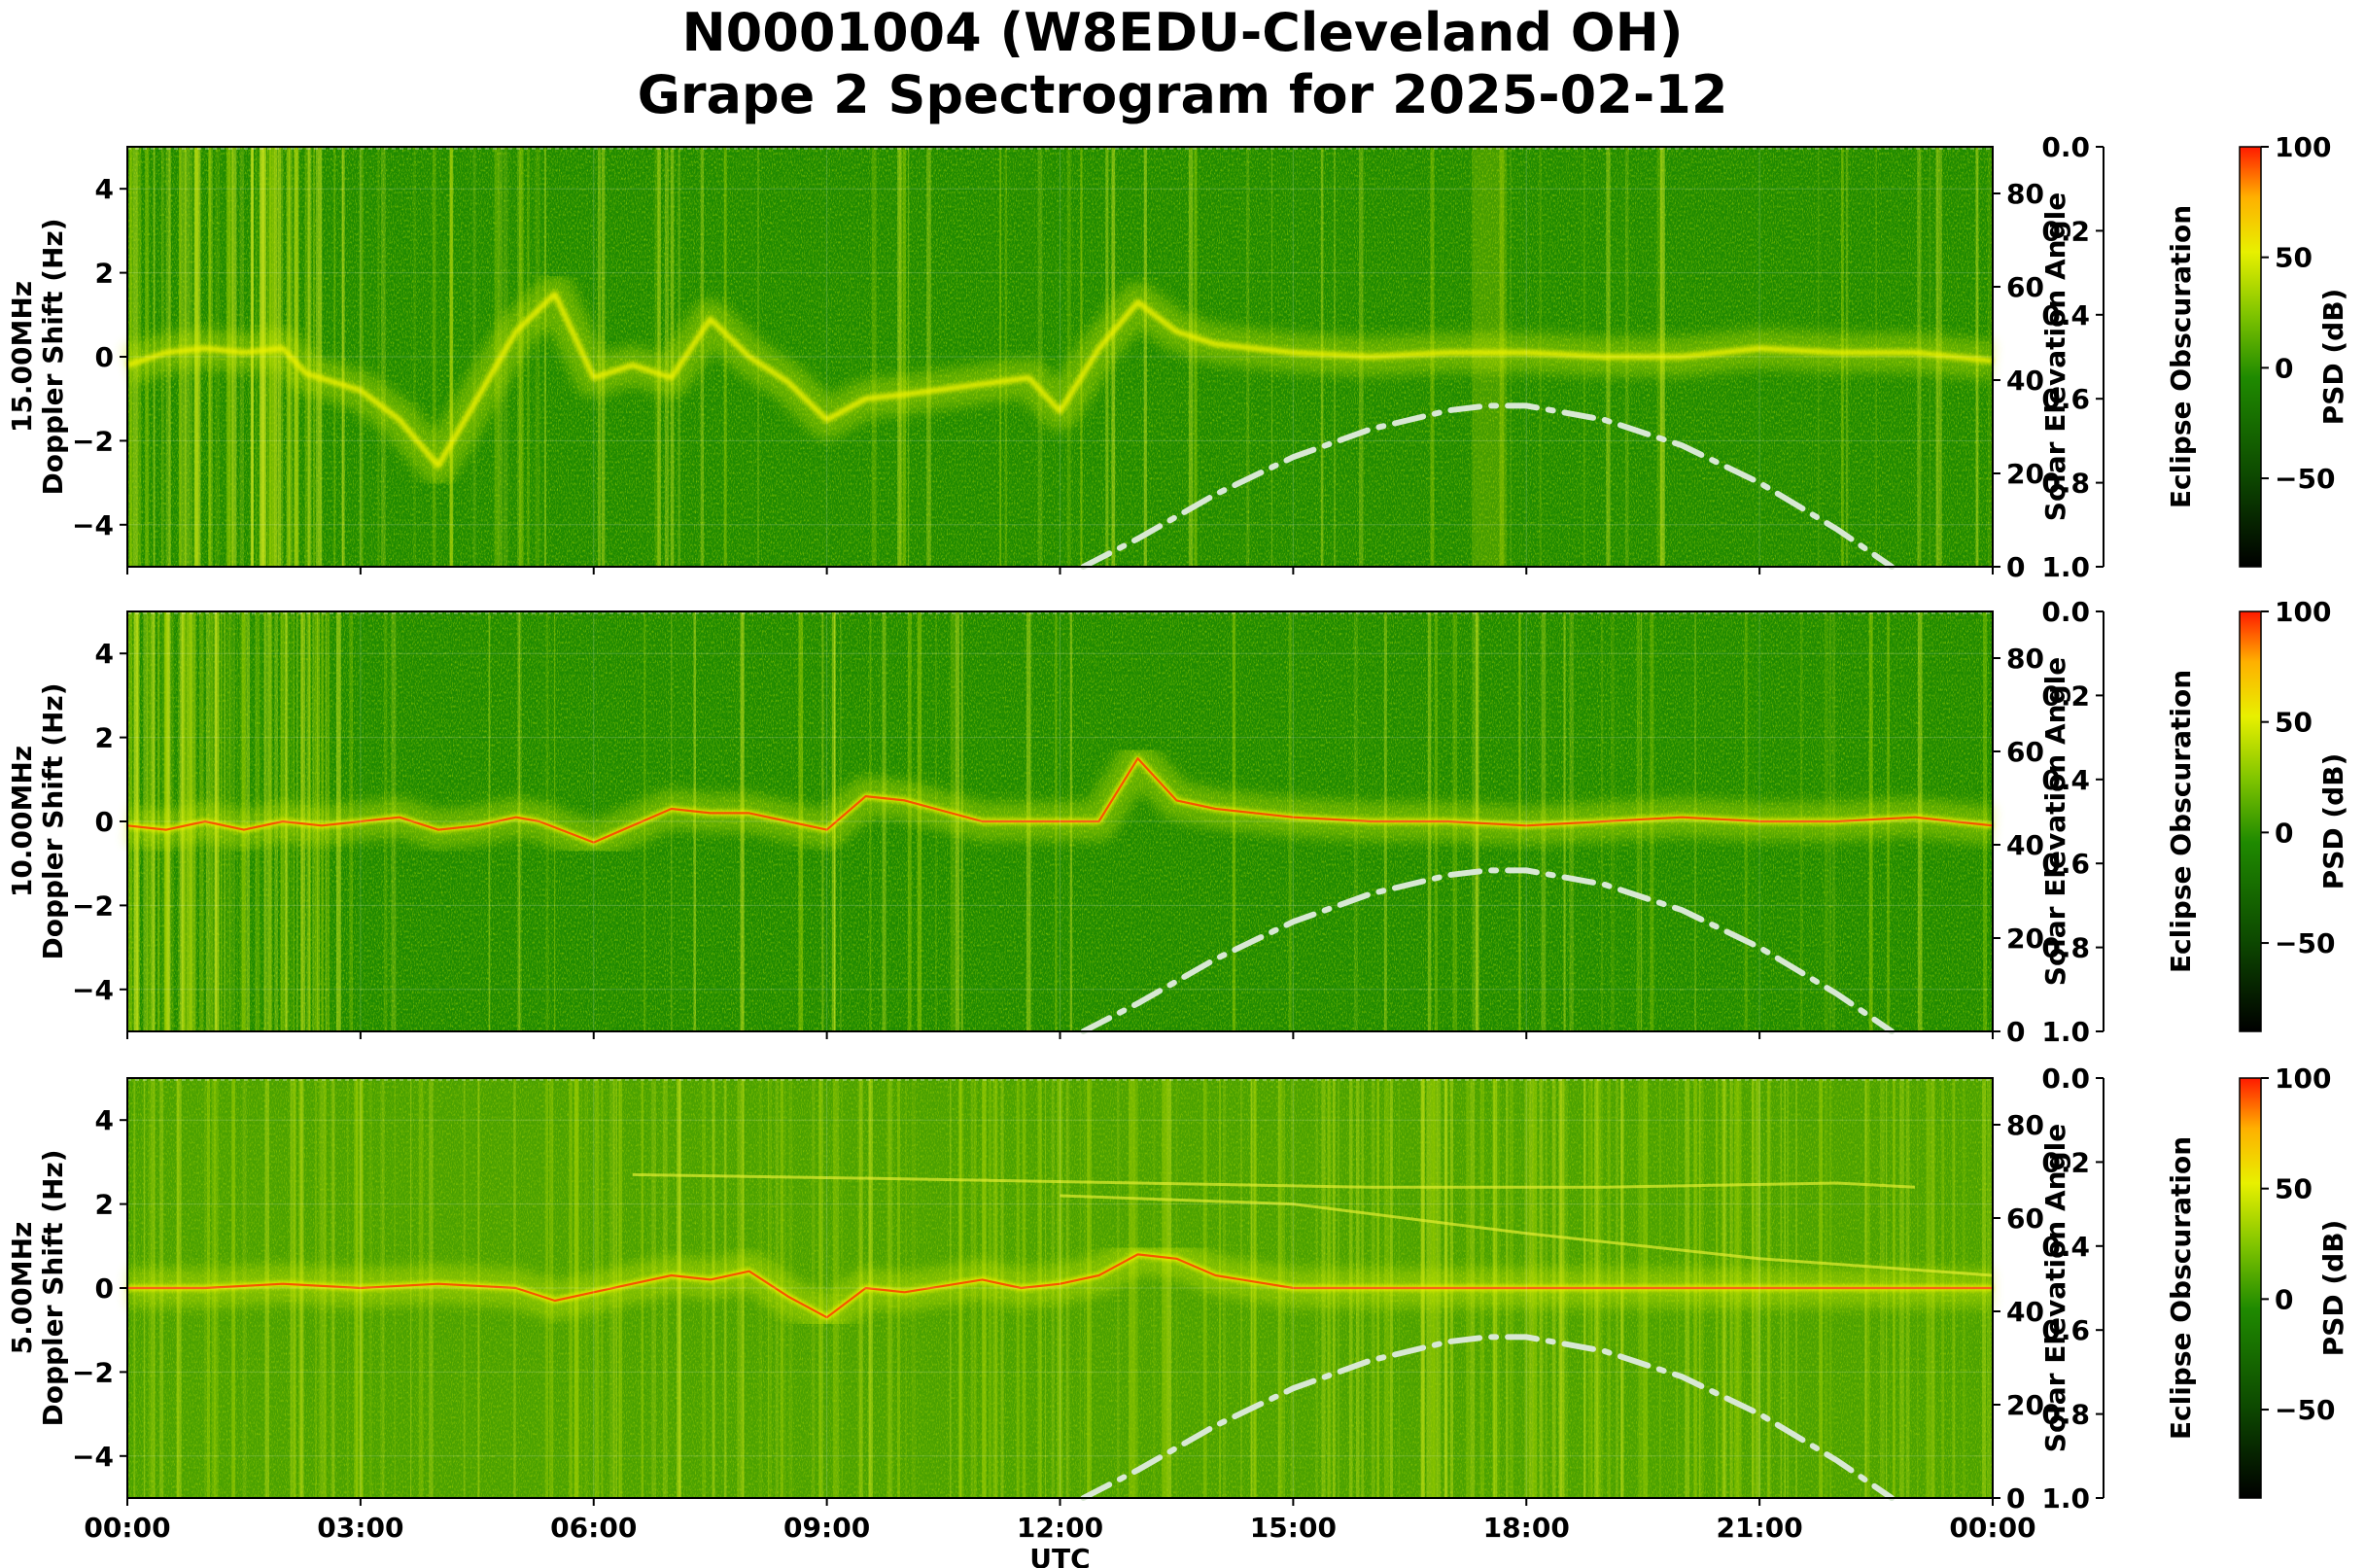 Image resolution: width=2365 pixels, height=1568 pixels. Describe the element at coordinates (1293, 1528) in the screenshot. I see `x-tick-label: 15:00` at that location.